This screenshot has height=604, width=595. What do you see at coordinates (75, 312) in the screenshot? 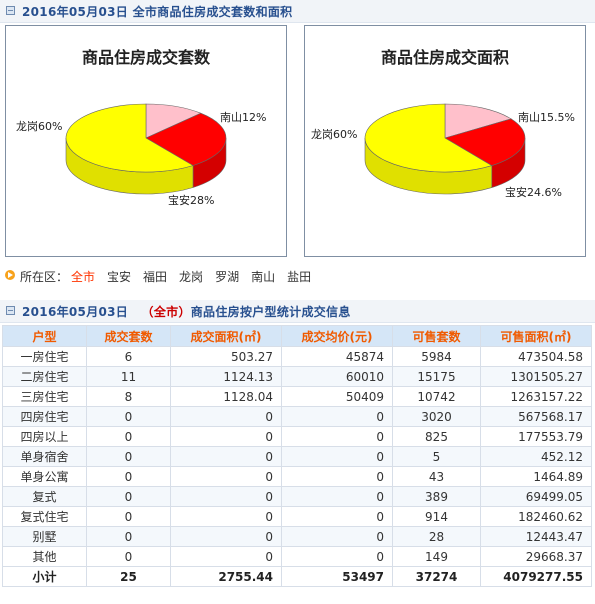
I see `table-date: 2016年05月03日` at bounding box center [75, 312].